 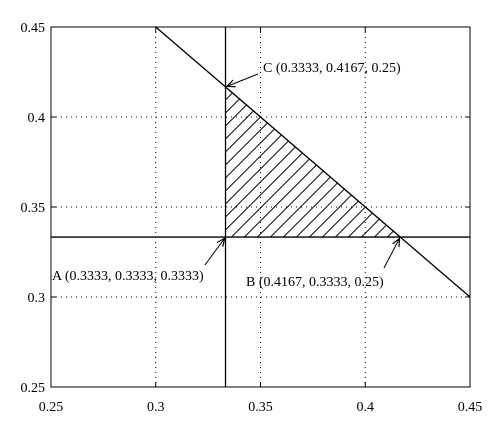 I want to click on y-tick-label: 0.3, so click(x=37, y=298).